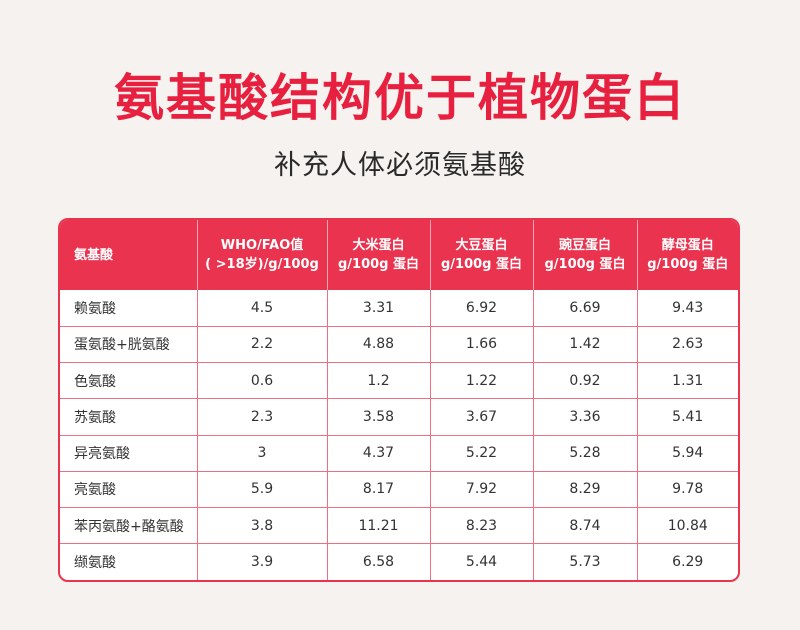 Image resolution: width=800 pixels, height=630 pixels. I want to click on table-cell: 5.22, so click(482, 453).